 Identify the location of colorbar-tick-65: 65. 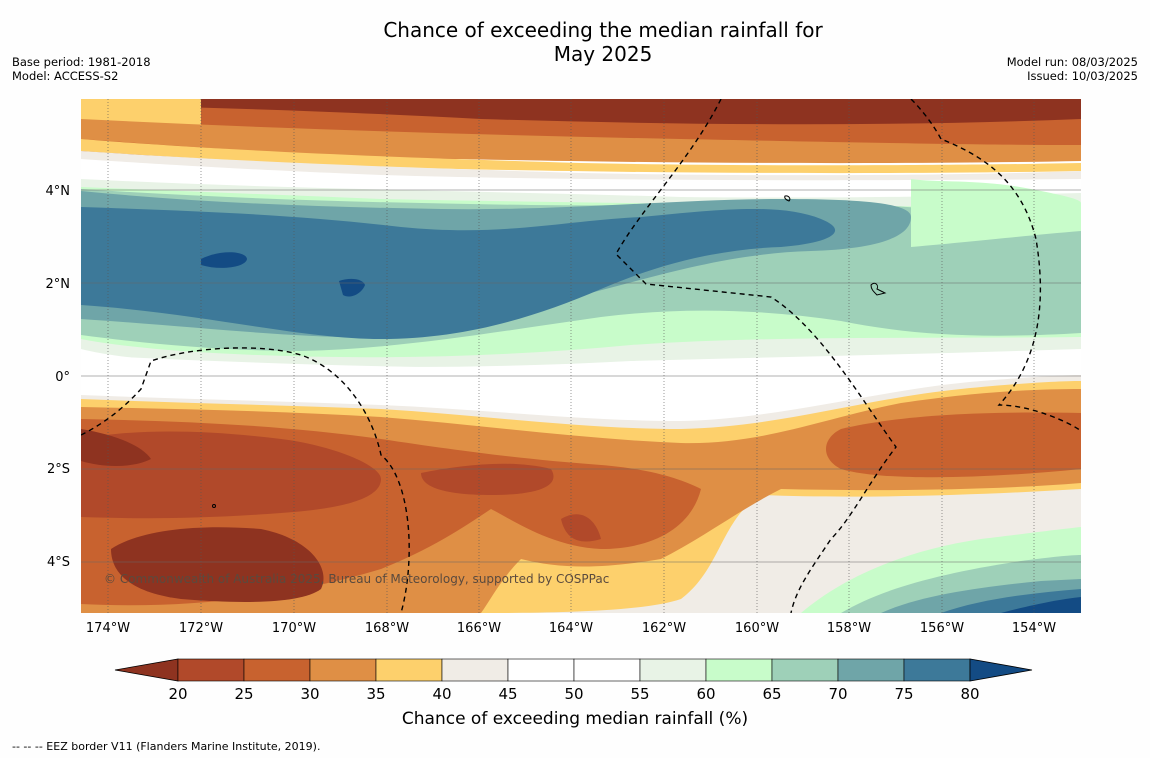
(772, 694).